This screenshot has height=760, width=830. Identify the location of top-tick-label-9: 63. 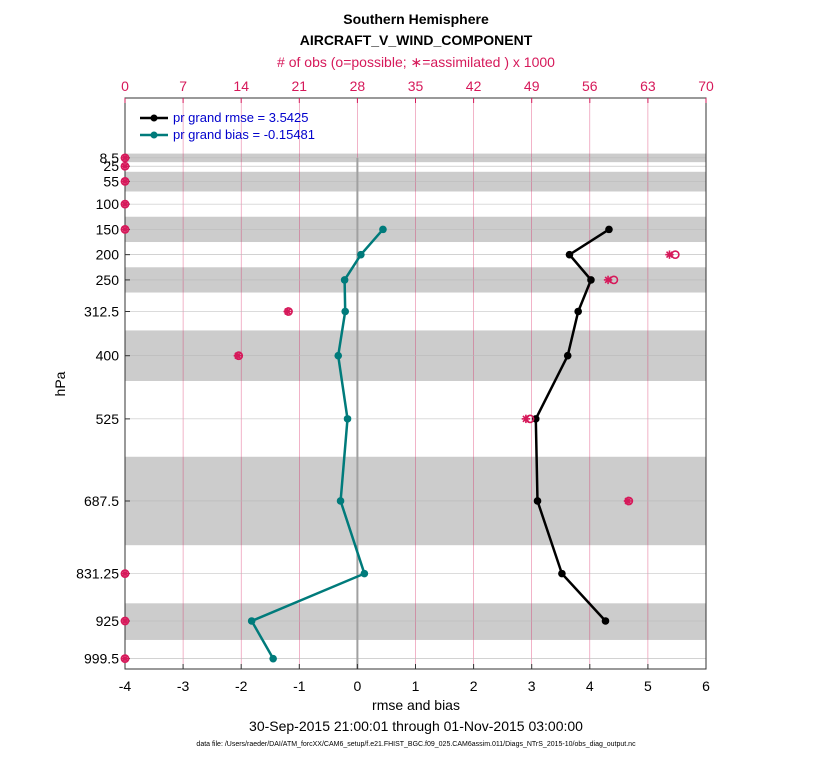
(648, 86).